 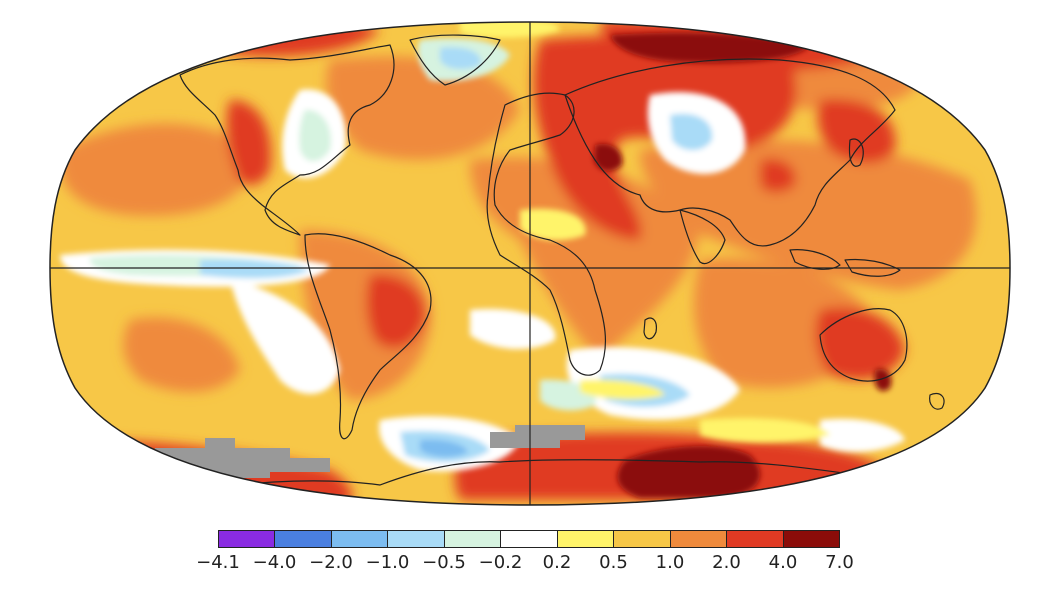 What do you see at coordinates (218, 562) in the screenshot?
I see `colorbar-tick-label: −4.1` at bounding box center [218, 562].